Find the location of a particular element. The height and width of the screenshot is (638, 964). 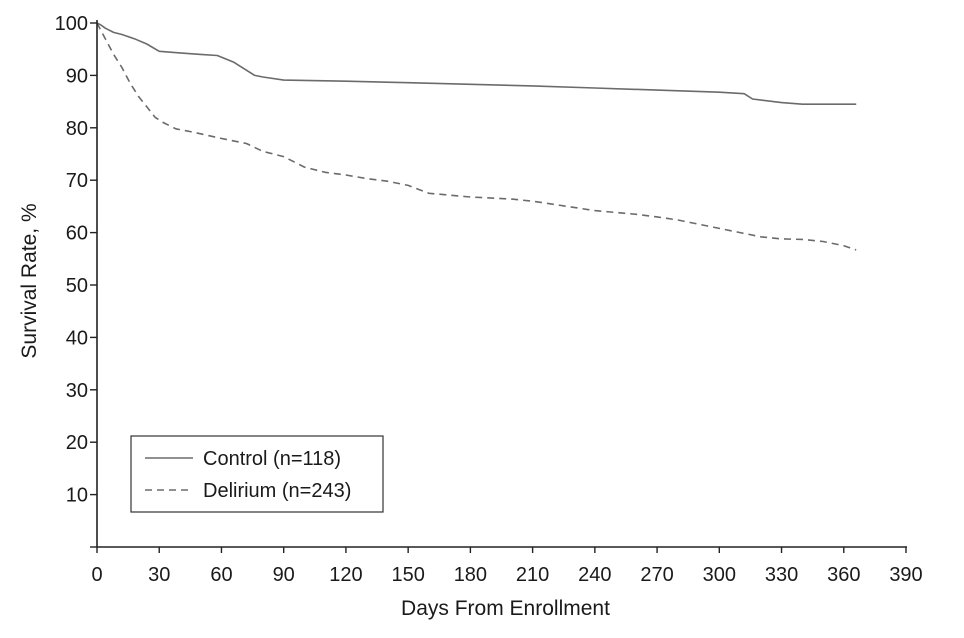

y-tick-label: 70 is located at coordinates (77, 181).